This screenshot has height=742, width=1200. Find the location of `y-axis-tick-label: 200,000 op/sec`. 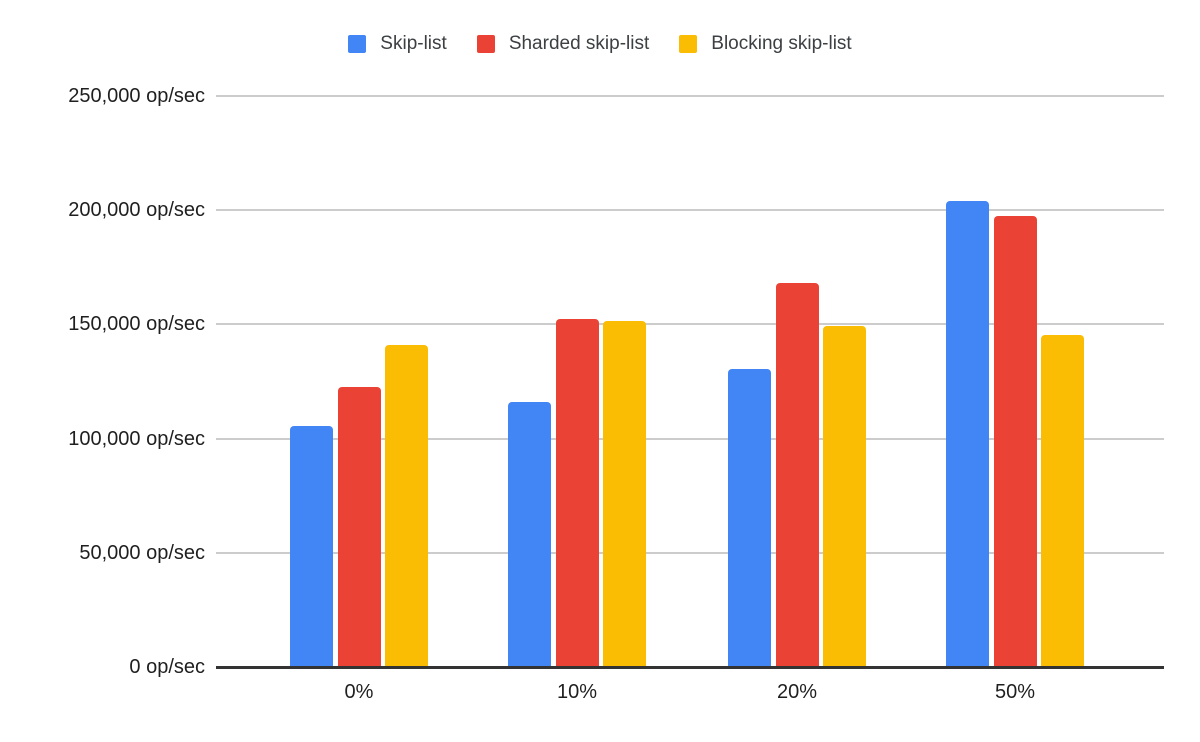

y-axis-tick-label: 200,000 op/sec is located at coordinates (136, 210).